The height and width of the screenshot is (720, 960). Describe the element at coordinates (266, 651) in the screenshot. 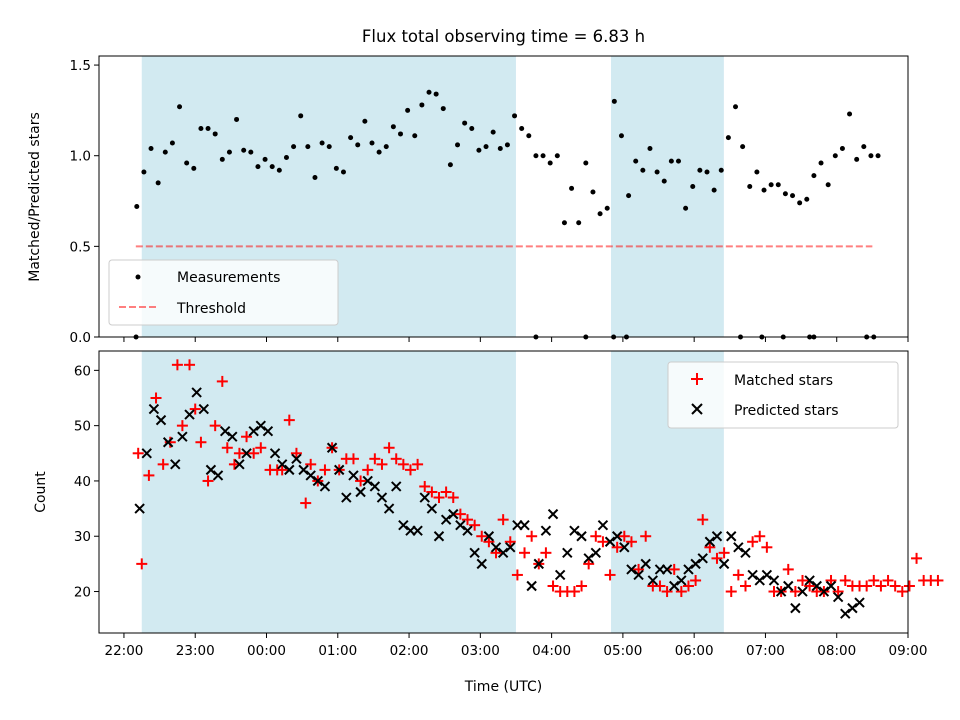

I see `x-tick-label: 00:00` at that location.